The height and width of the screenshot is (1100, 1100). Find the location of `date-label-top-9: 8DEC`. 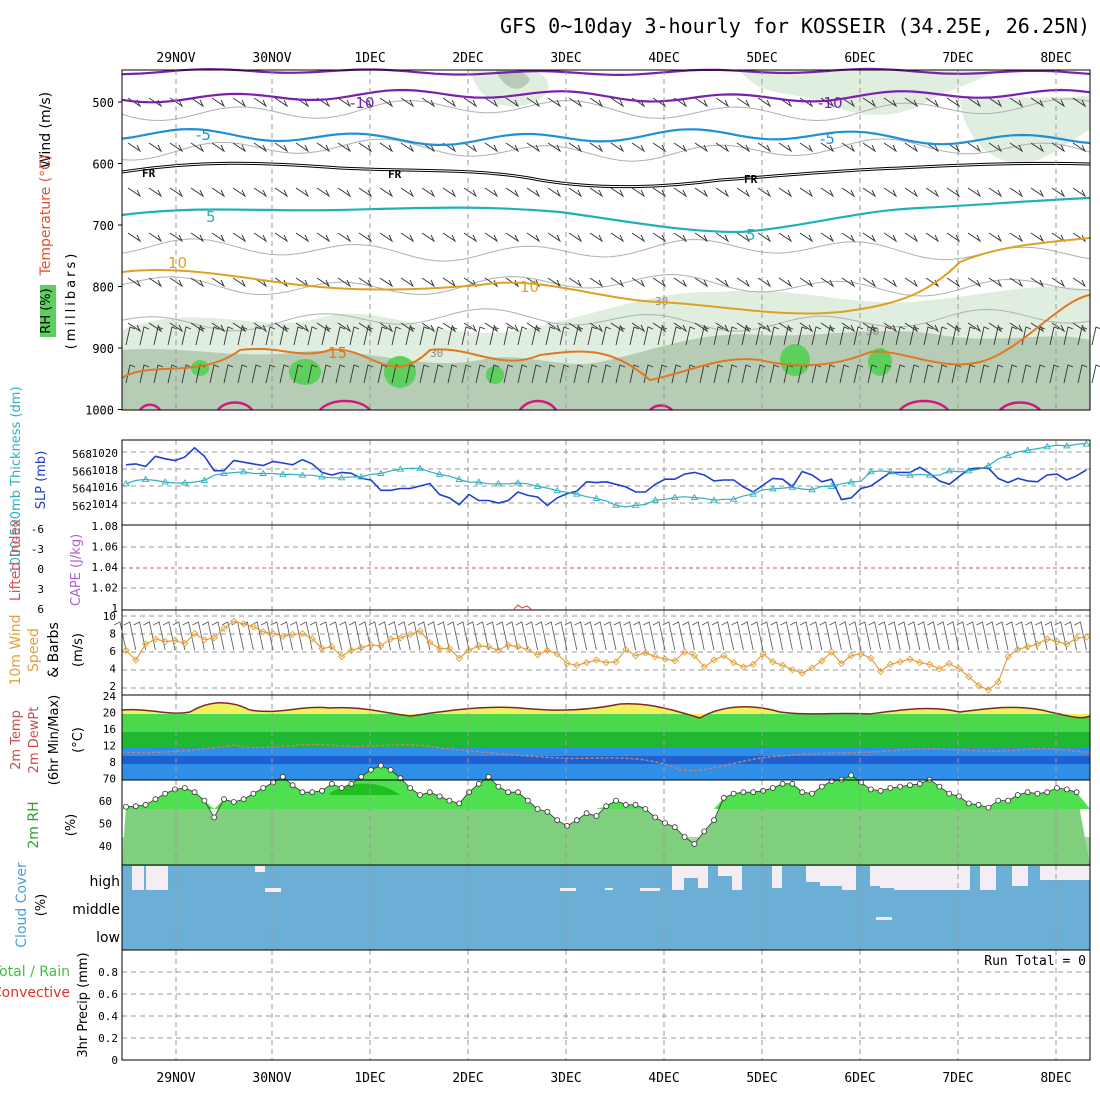

date-label-top-9: 8DEC is located at coordinates (1055, 58).